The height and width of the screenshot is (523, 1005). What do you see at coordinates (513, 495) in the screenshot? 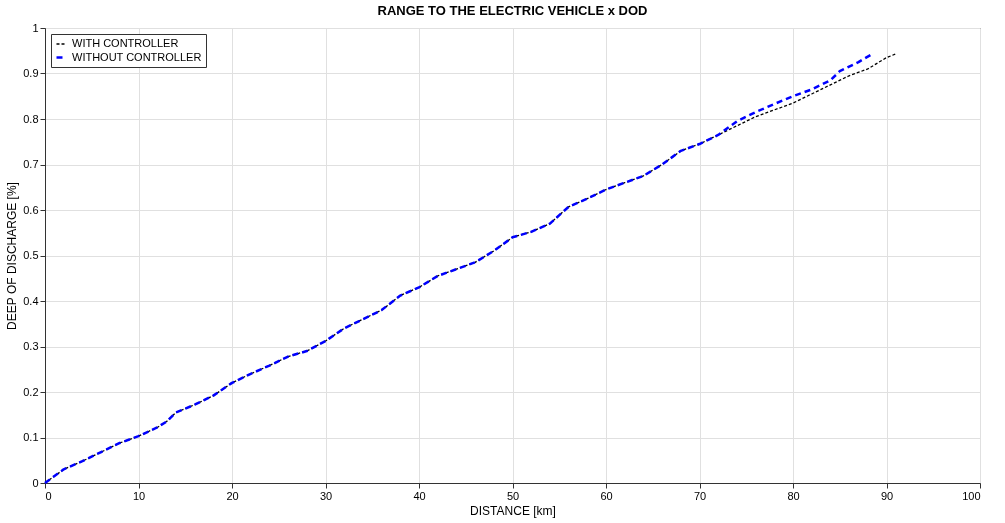
I see `x-tick-label: 50` at bounding box center [513, 495].